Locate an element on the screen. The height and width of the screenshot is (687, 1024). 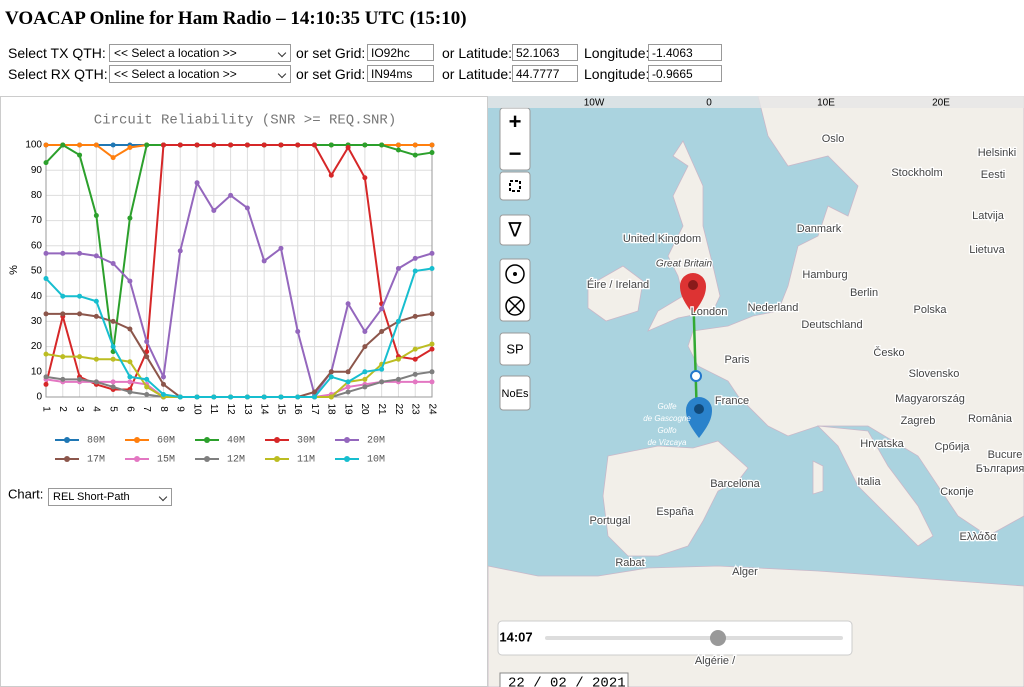
rx-lon-input: -0.9665 is located at coordinates (685, 73).